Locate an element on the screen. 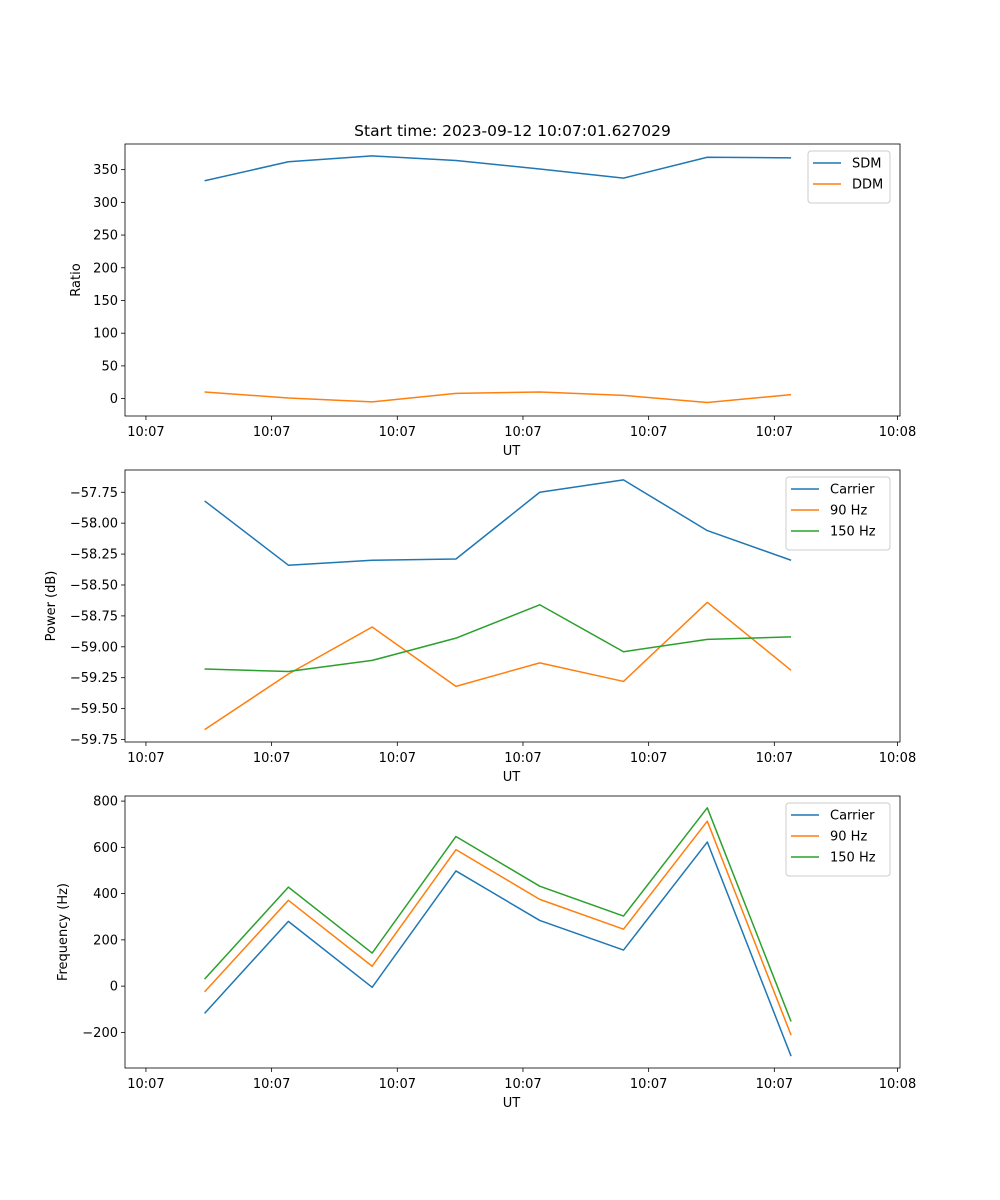 Image resolution: width=1000 pixels, height=1200 pixels. y-tick-label: 100 is located at coordinates (105, 334).